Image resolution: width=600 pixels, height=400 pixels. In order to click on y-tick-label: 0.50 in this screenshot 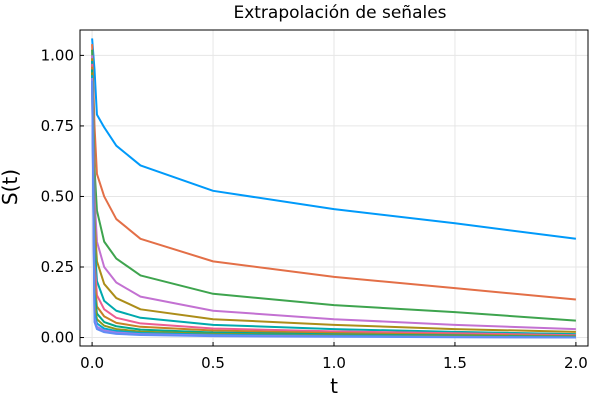, I will do `click(57, 196)`.